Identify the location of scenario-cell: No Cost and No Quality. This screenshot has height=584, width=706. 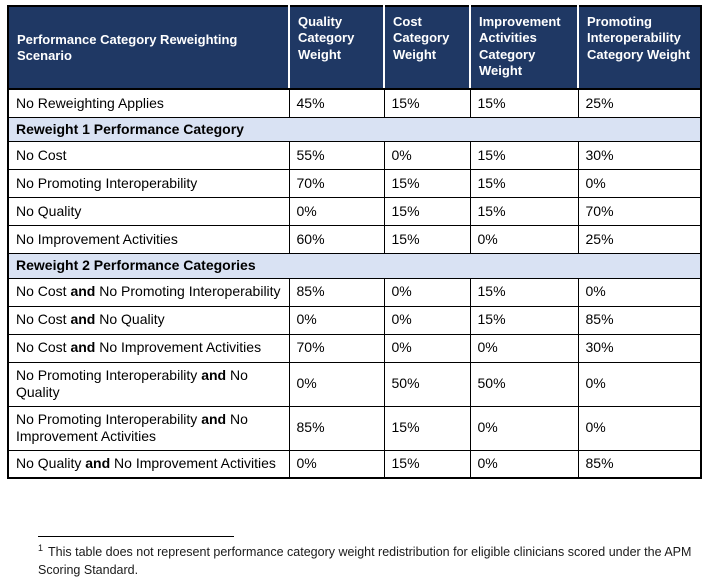
(148, 320).